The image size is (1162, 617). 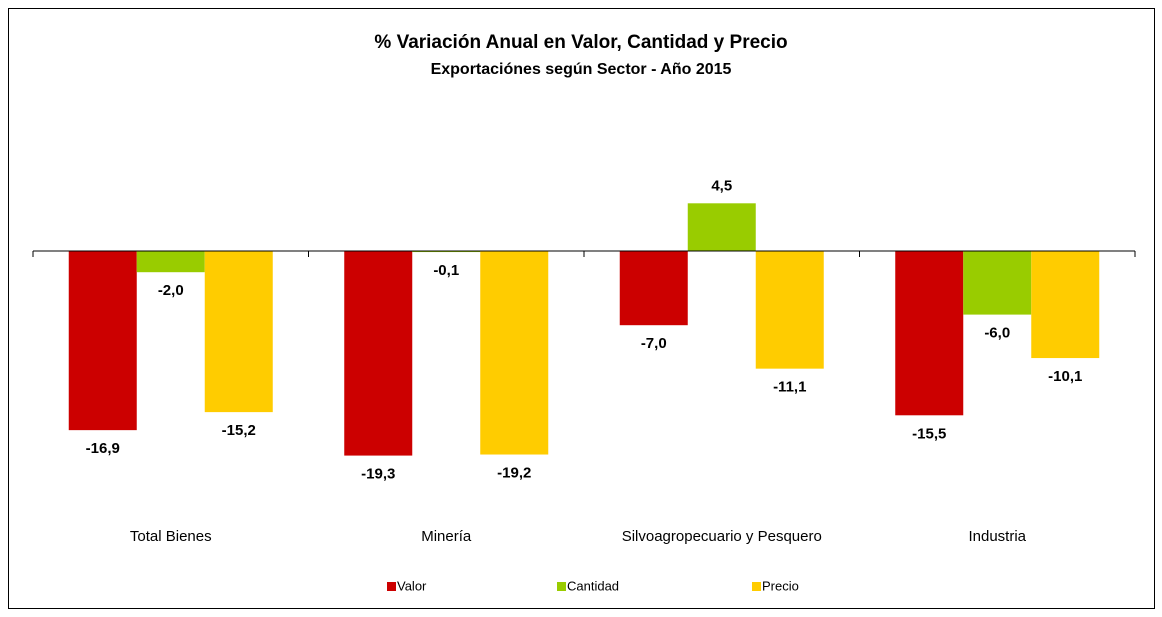 What do you see at coordinates (446, 536) in the screenshot?
I see `x-tick-label: Minería` at bounding box center [446, 536].